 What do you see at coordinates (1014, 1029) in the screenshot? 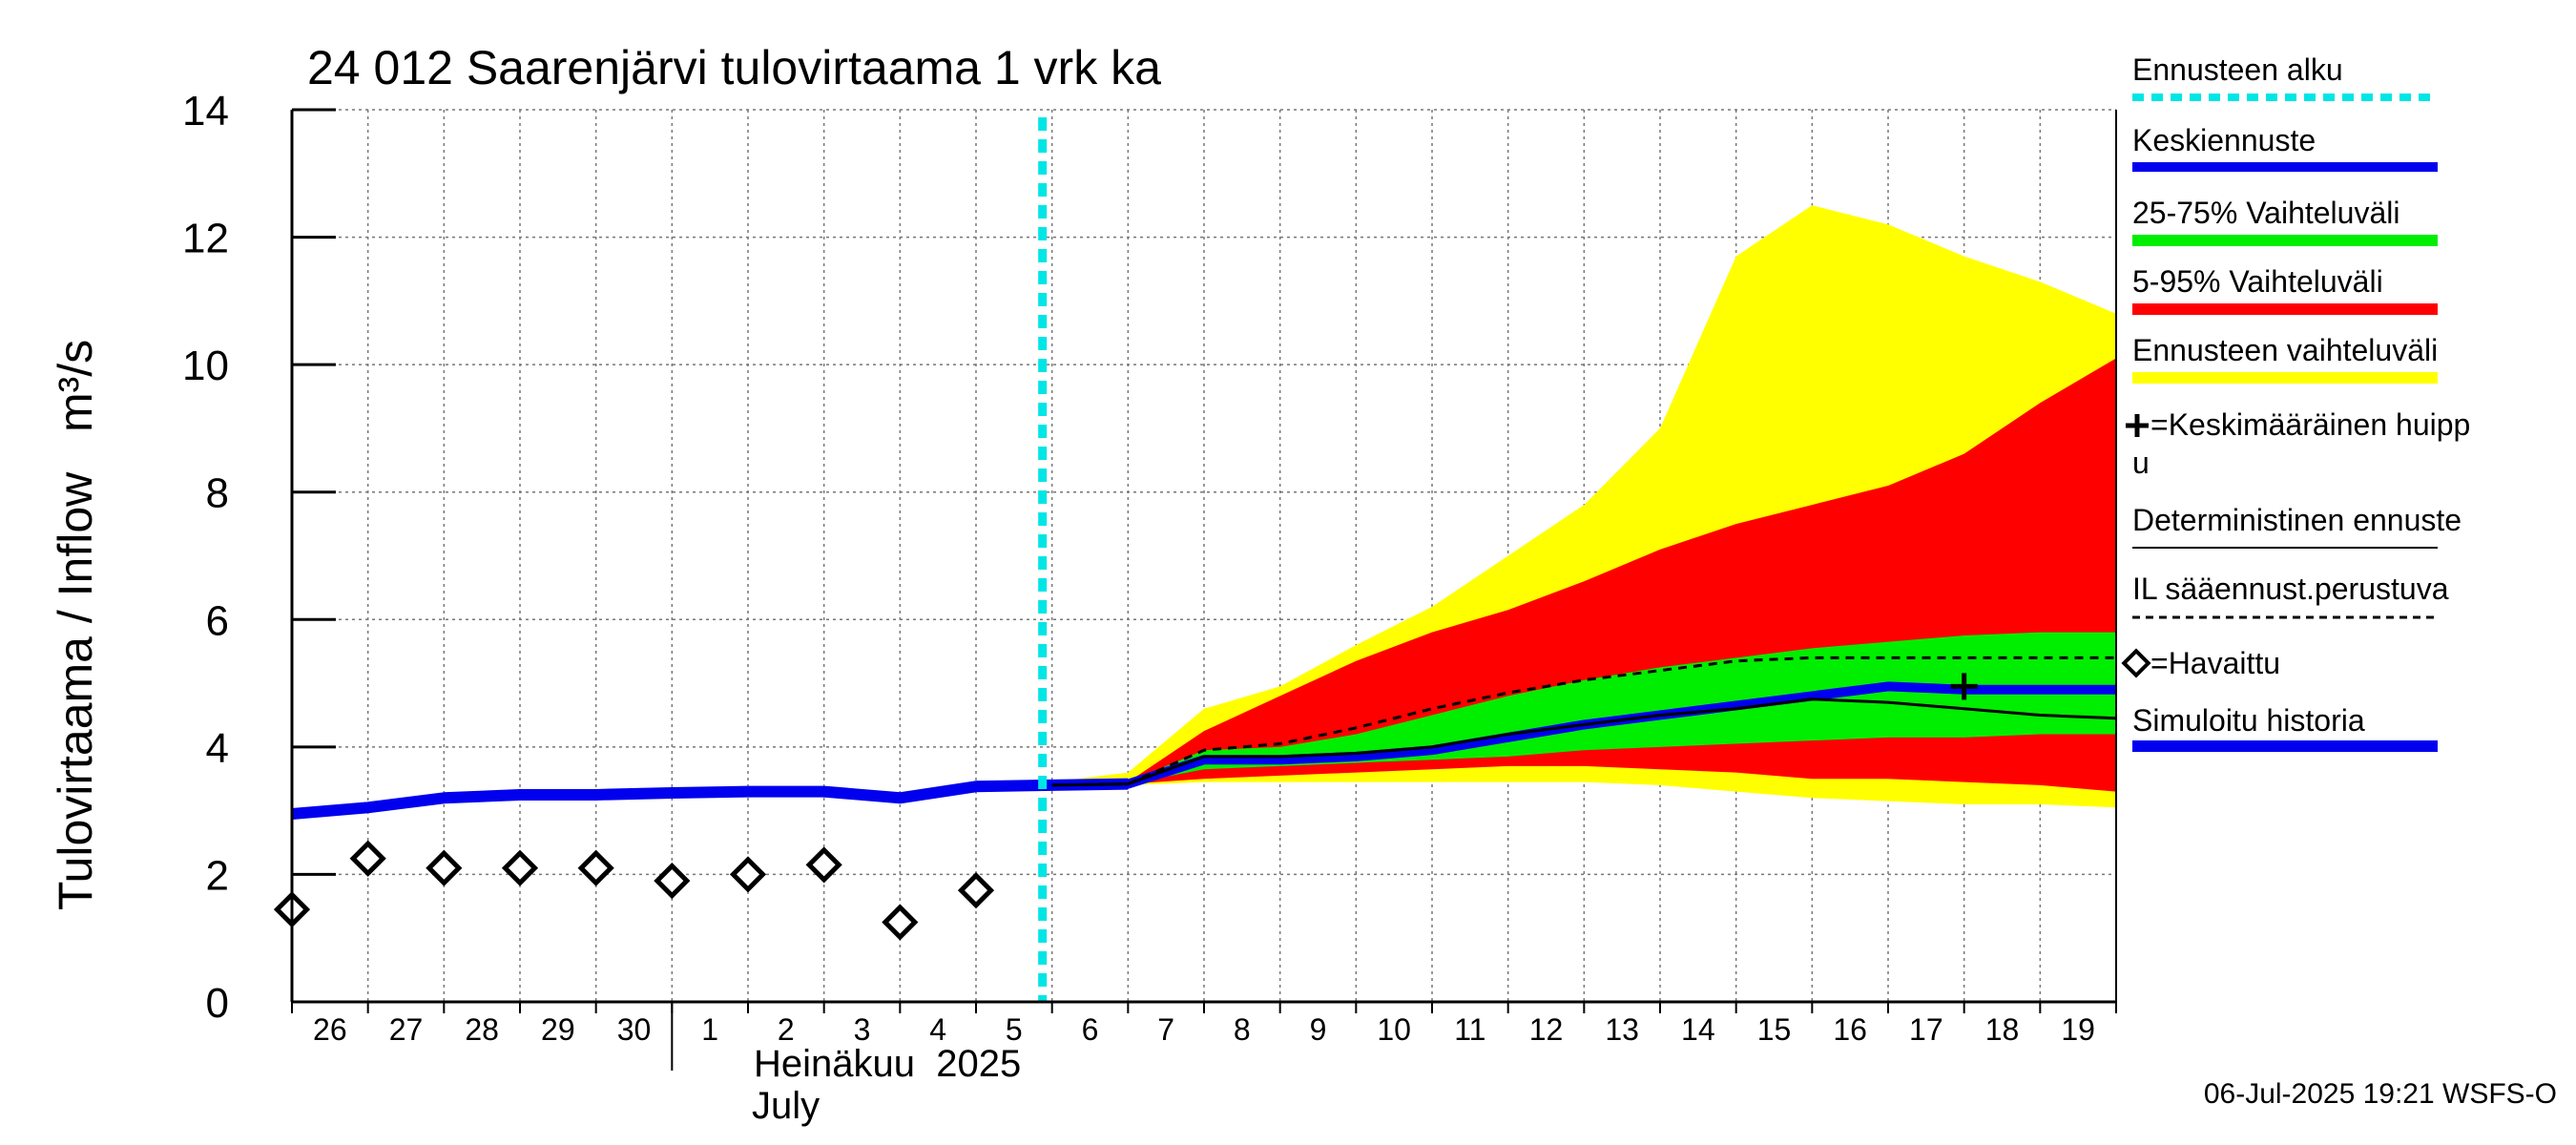
I see `x-tick-label: 5` at bounding box center [1014, 1029].